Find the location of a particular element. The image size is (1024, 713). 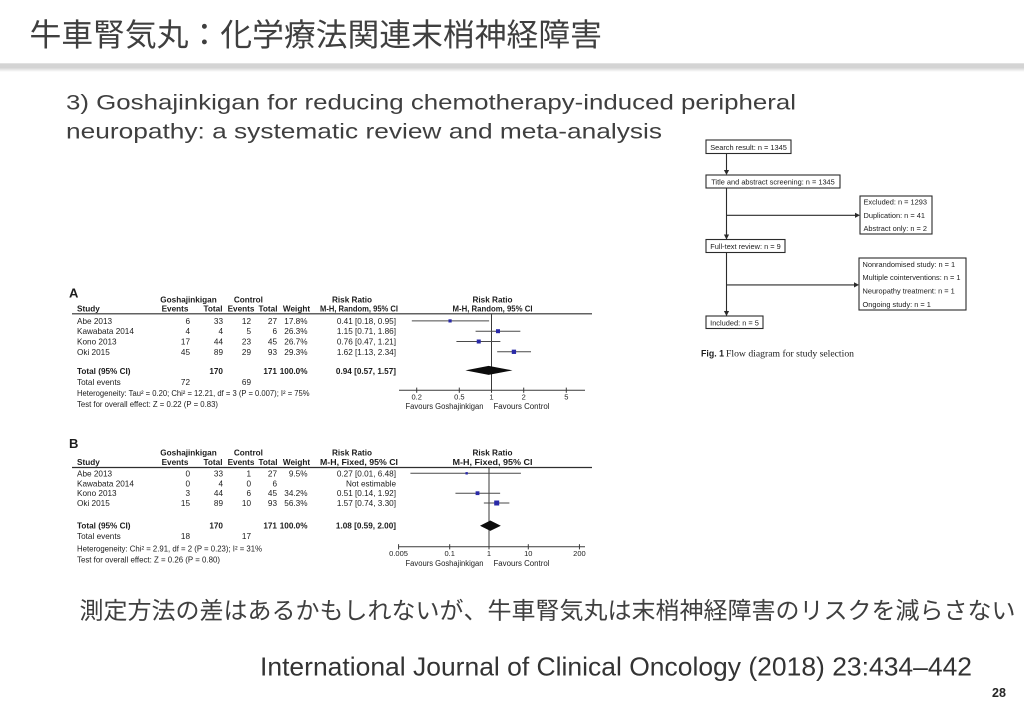

svg-text: 28 is located at coordinates (999, 693).